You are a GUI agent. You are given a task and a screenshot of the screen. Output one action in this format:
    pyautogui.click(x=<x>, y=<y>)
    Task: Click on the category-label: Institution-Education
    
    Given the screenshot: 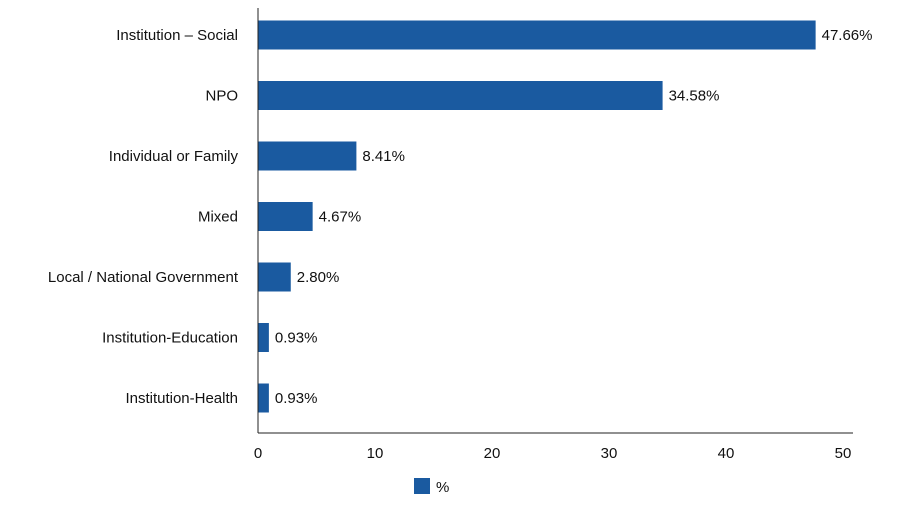 What is the action you would take?
    pyautogui.click(x=170, y=338)
    